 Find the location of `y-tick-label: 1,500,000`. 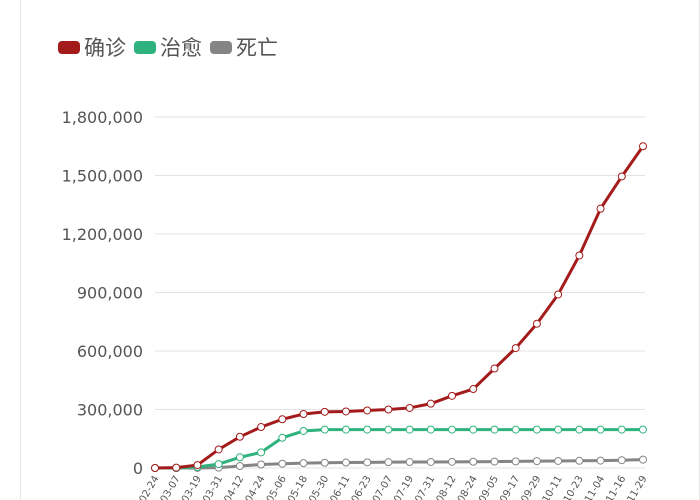

y-tick-label: 1,500,000 is located at coordinates (102, 176).